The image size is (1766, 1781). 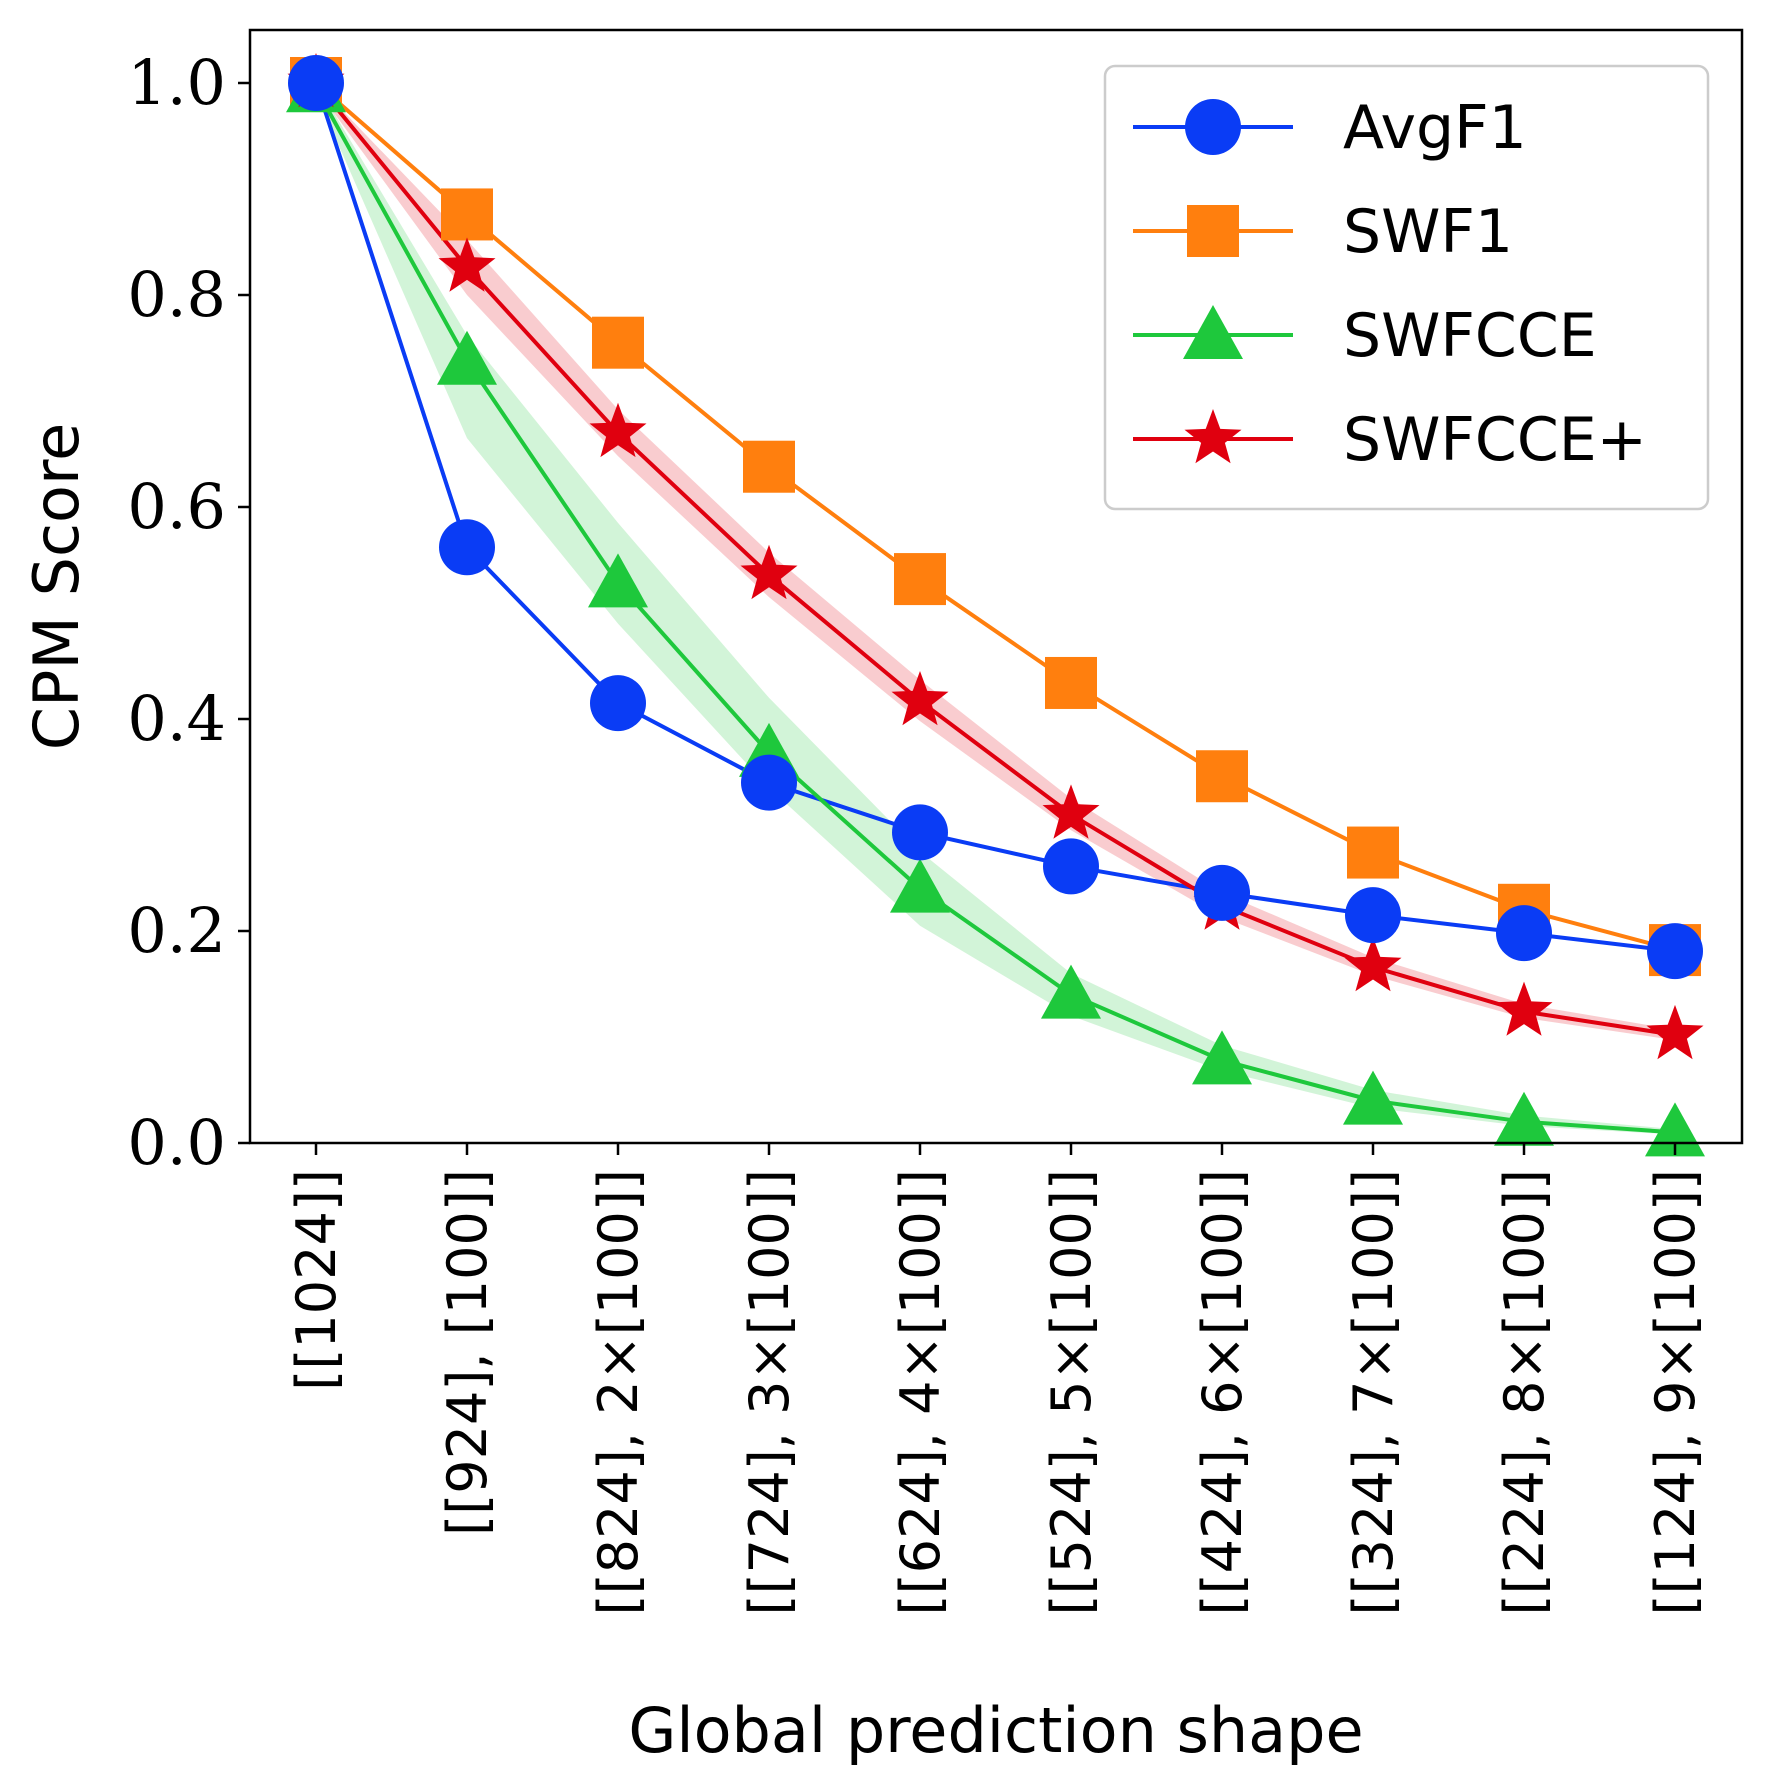 I want to click on x-tick-label-3: [[724], 3×[100]], so click(x=769, y=1392).